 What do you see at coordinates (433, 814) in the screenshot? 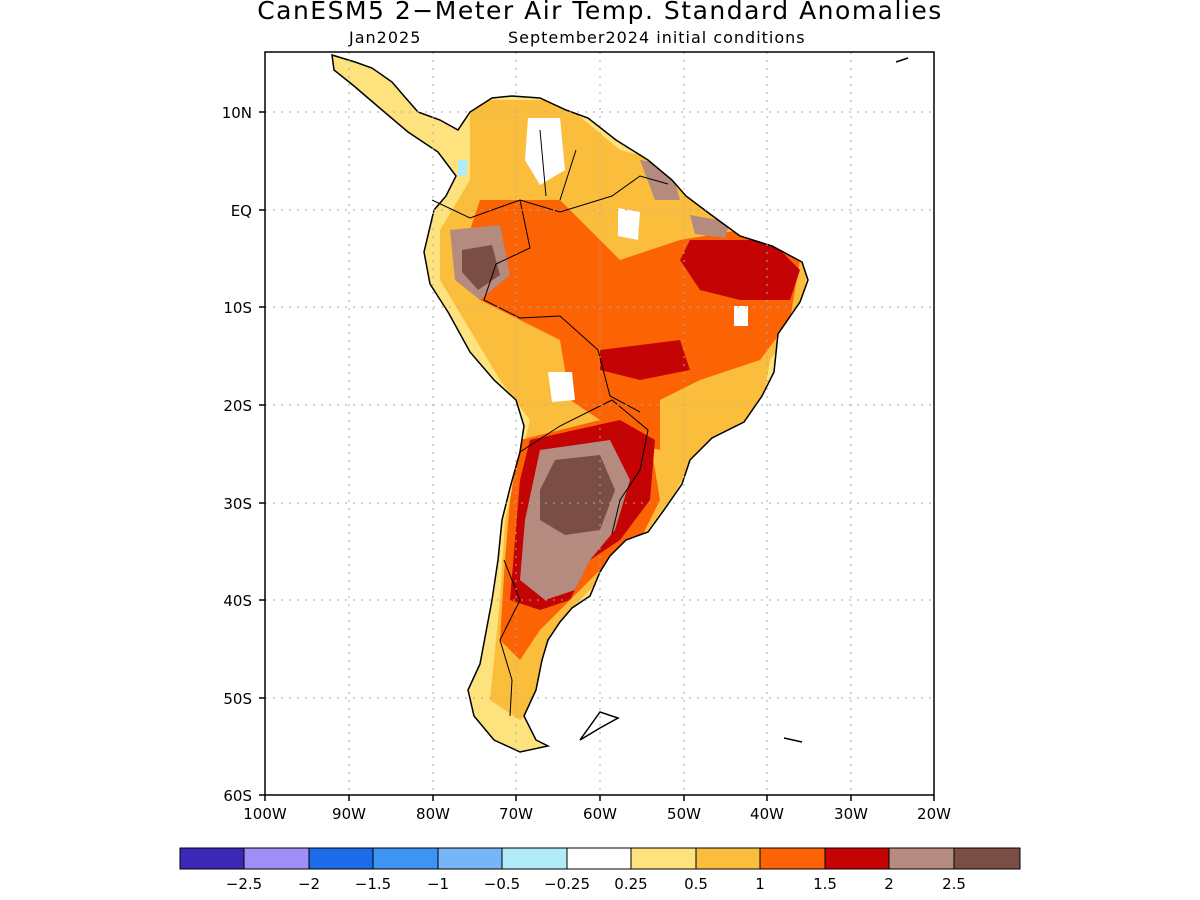
I see `lon-label: 80W` at bounding box center [433, 814].